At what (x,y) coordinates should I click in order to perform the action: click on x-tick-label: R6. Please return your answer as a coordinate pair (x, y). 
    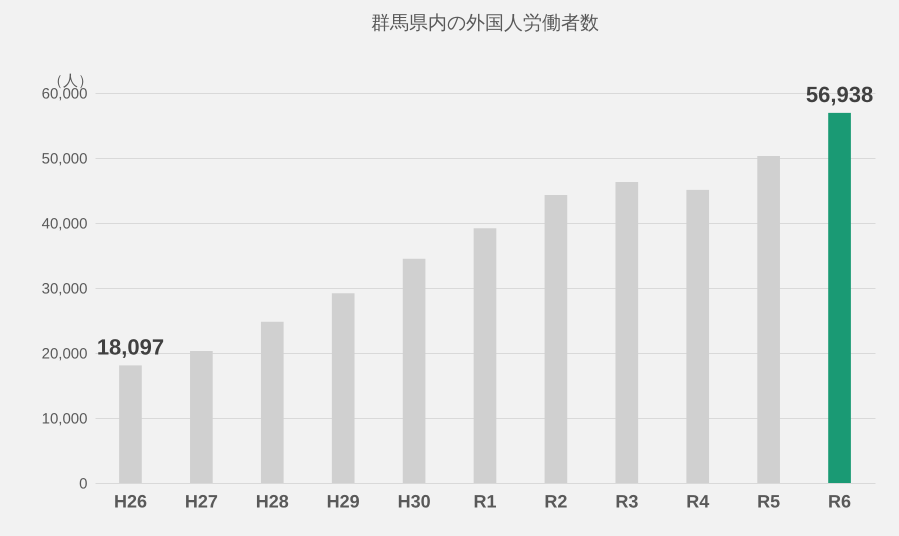
    Looking at the image, I should click on (840, 502).